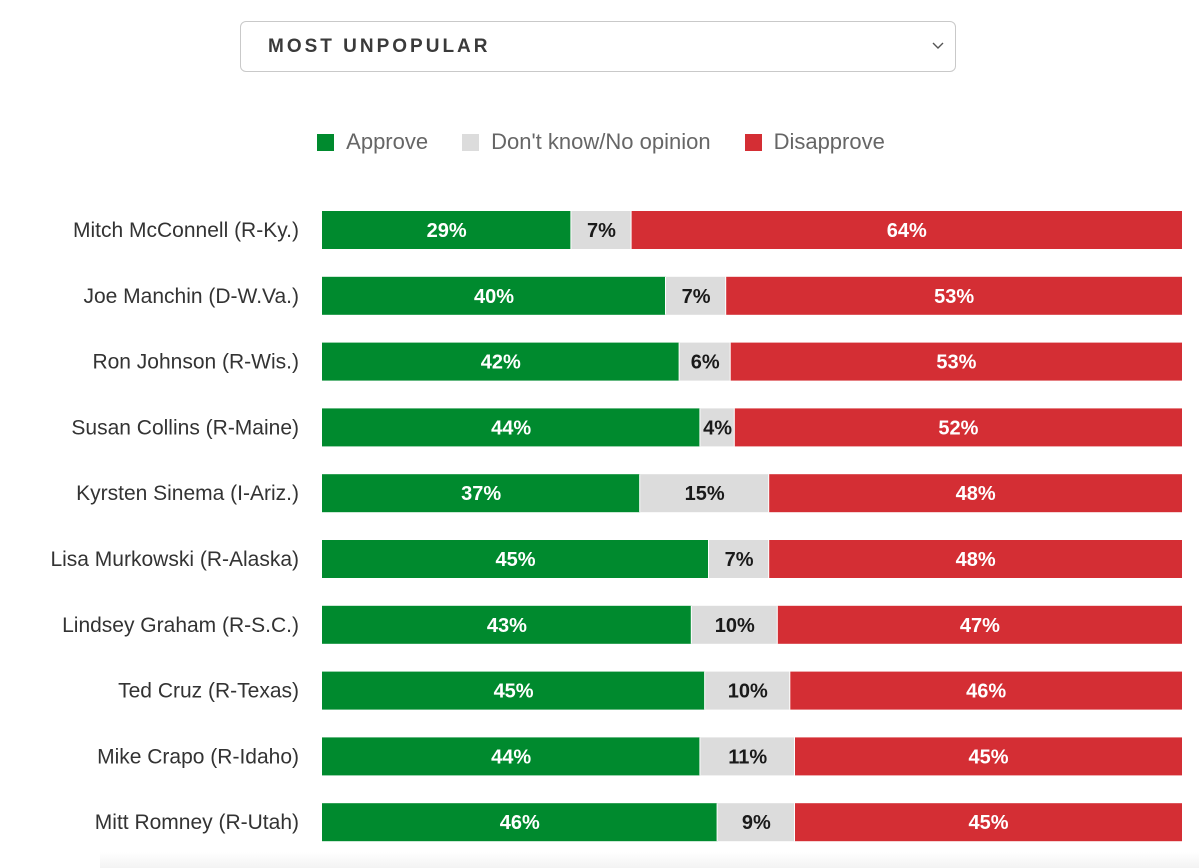  I want to click on data-label-neutral: 15%, so click(705, 494).